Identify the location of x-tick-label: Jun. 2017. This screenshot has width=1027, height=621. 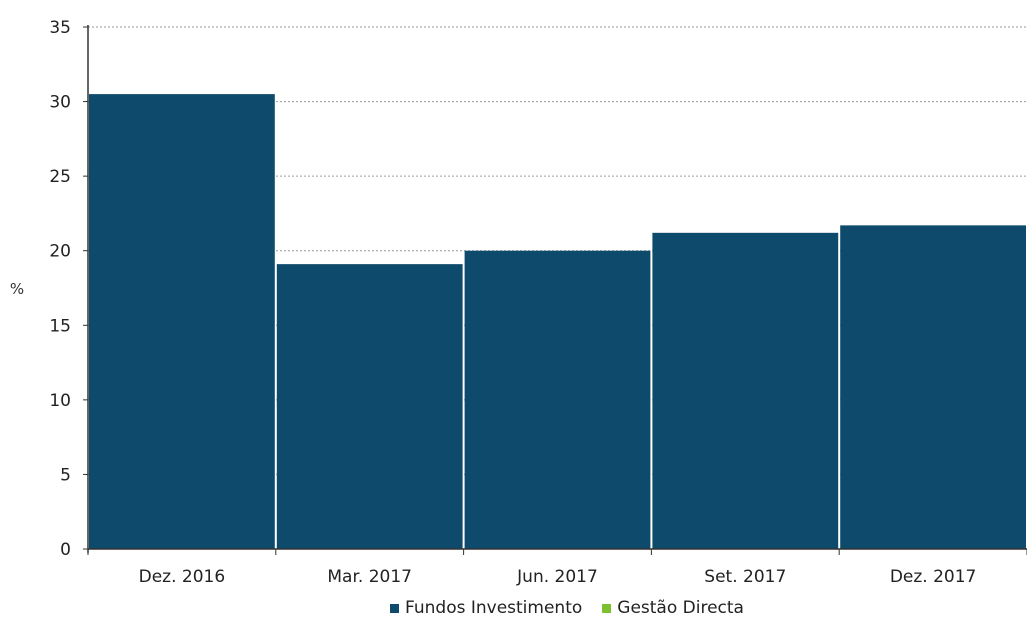
(557, 577).